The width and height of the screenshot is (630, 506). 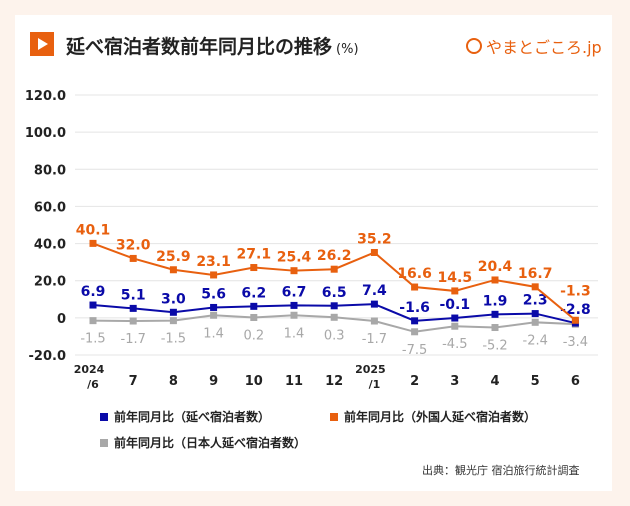 What do you see at coordinates (414, 308) in the screenshot?
I see `data-label: -1.6` at bounding box center [414, 308].